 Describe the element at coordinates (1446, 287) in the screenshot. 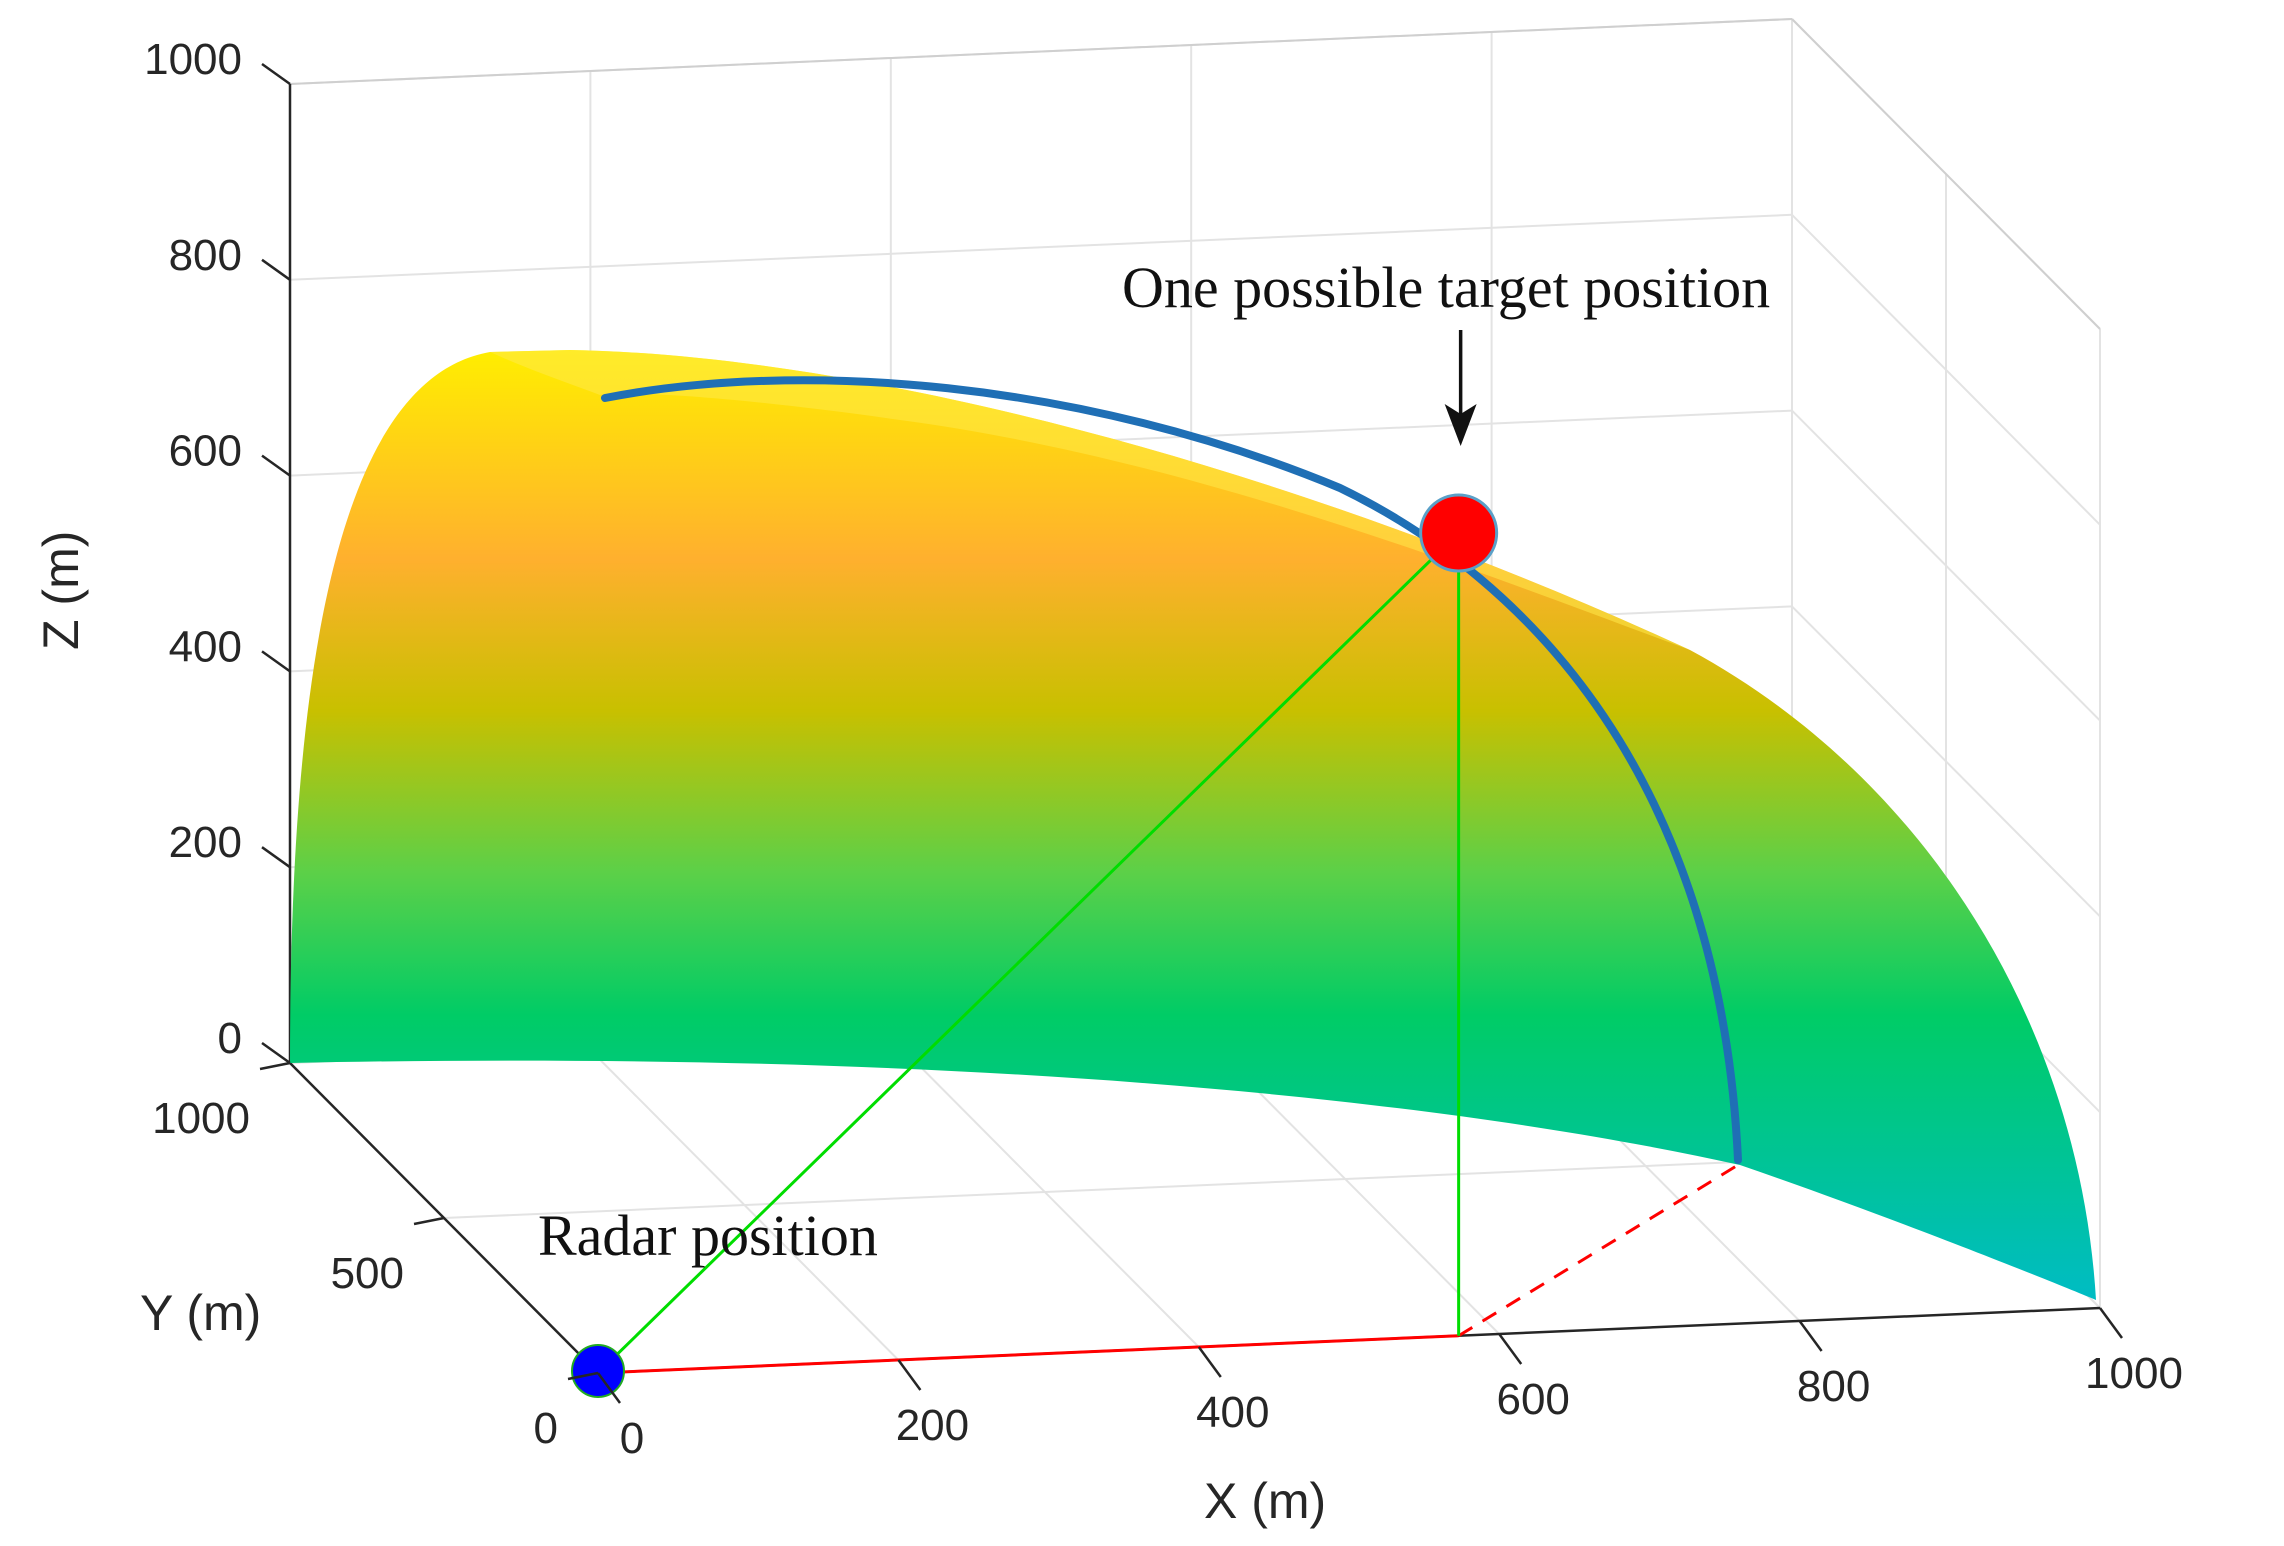

I see `target-annotation: One possible target position` at that location.